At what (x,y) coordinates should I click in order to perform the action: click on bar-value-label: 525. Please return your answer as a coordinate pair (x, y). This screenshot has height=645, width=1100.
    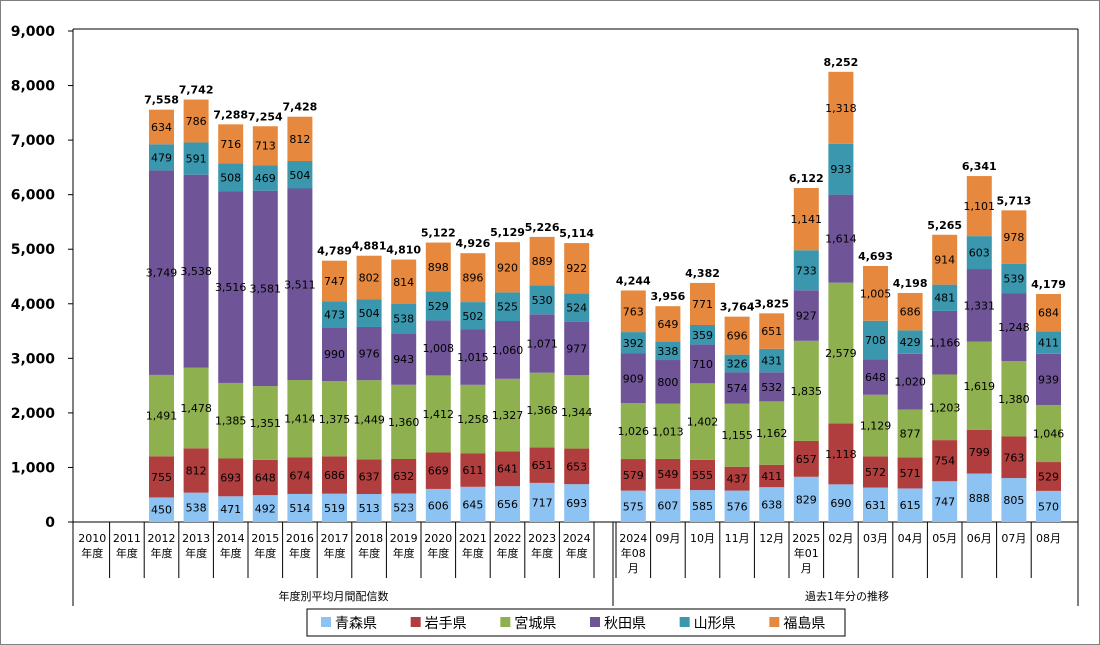
    Looking at the image, I should click on (507, 307).